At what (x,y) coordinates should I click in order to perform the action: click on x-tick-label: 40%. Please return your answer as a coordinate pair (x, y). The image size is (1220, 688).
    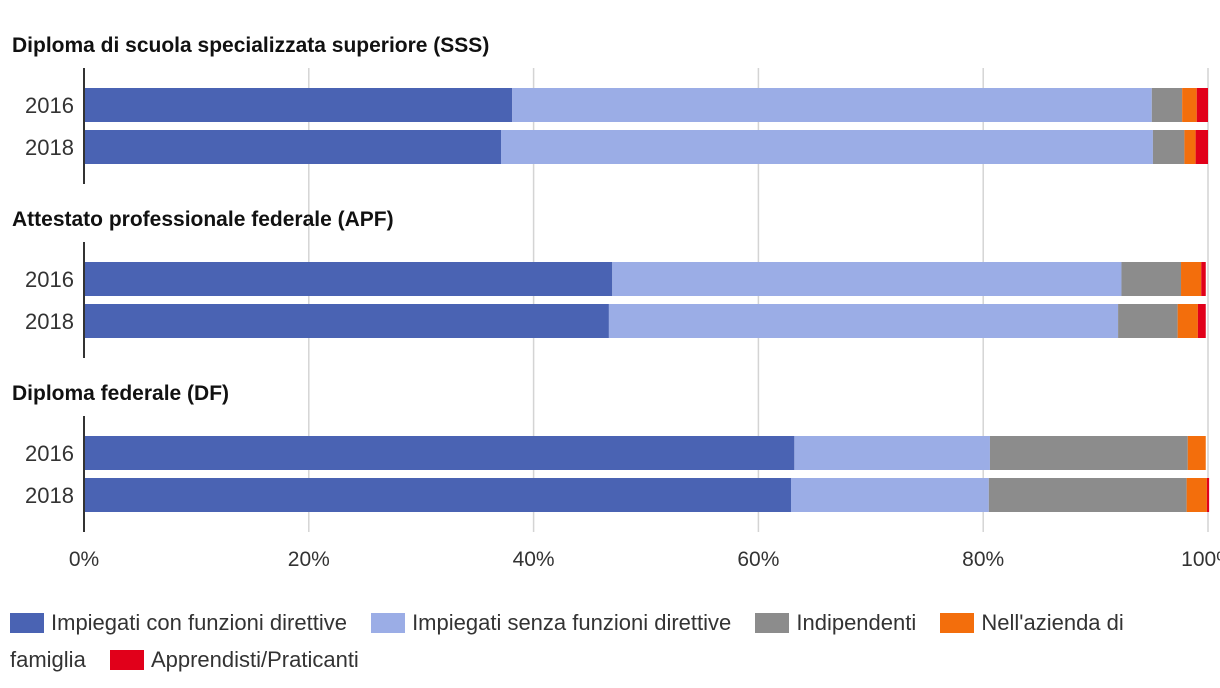
    Looking at the image, I should click on (534, 559).